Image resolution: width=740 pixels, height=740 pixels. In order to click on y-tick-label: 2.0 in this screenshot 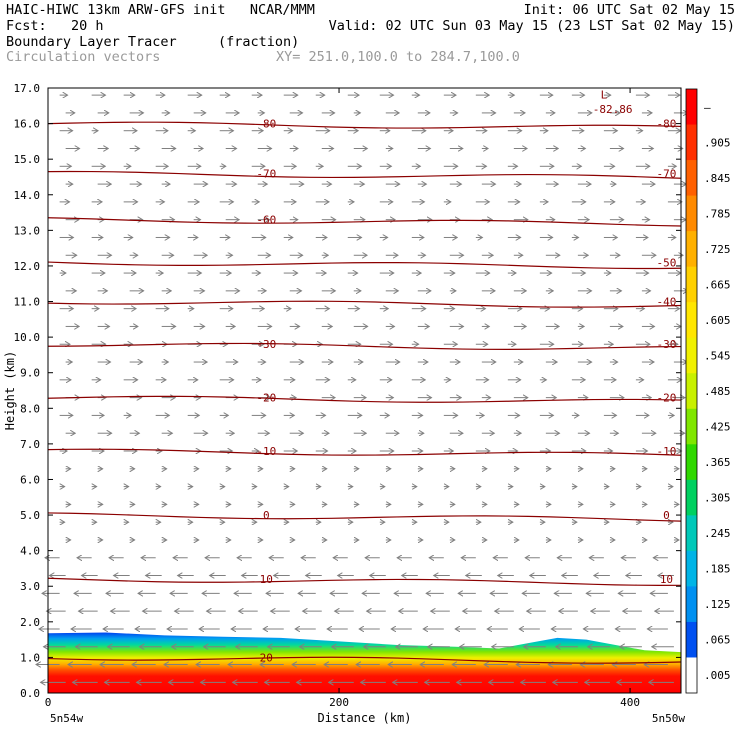, I will do `click(30, 622)`.